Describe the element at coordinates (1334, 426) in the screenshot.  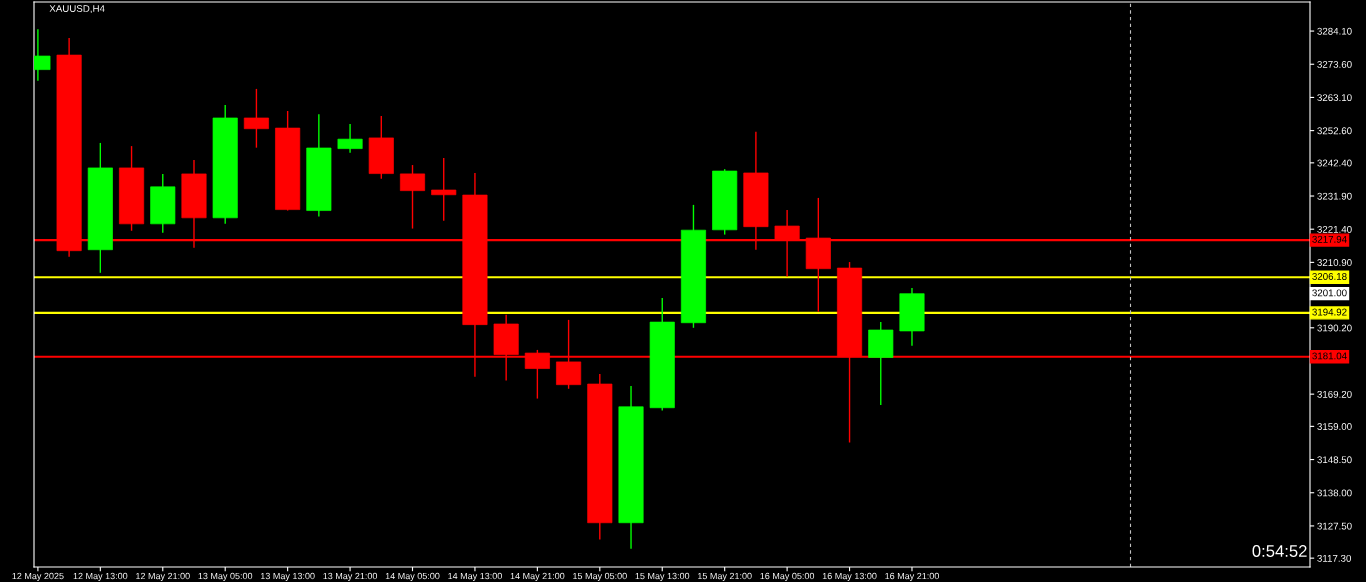
I see `y-tick-label: 3159.00` at that location.